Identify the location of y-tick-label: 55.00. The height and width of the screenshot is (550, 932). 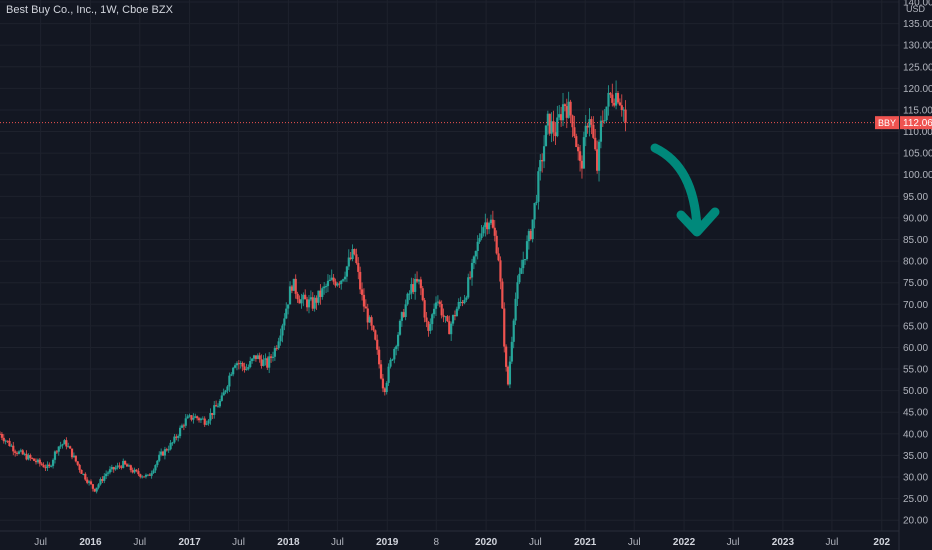
(915, 370).